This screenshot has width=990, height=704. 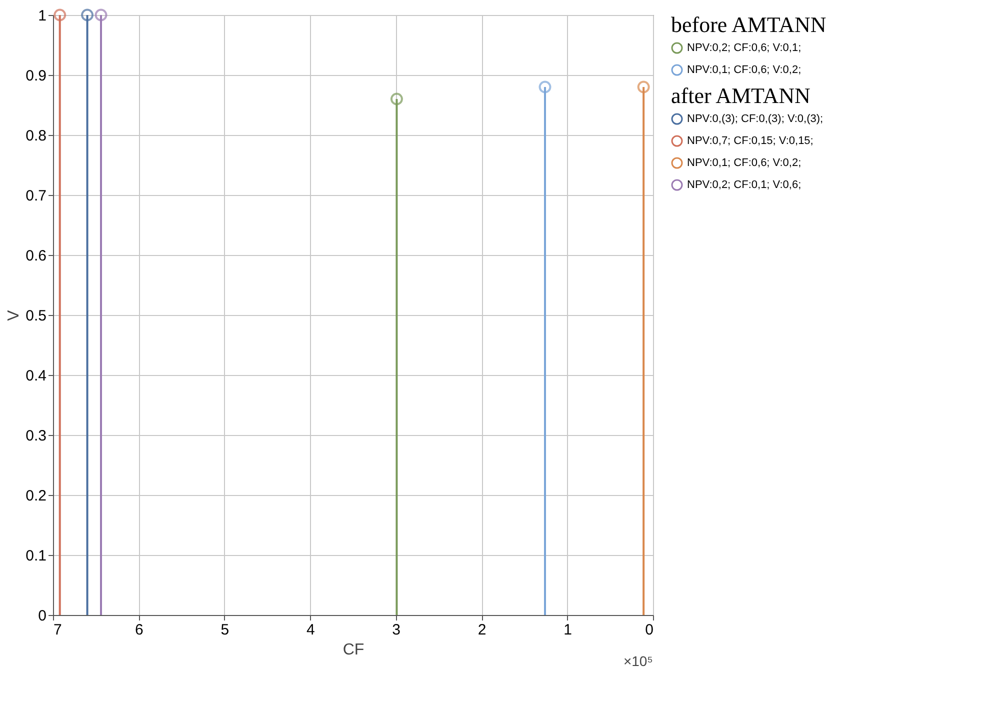 What do you see at coordinates (310, 630) in the screenshot?
I see `x-tick-label: 4` at bounding box center [310, 630].